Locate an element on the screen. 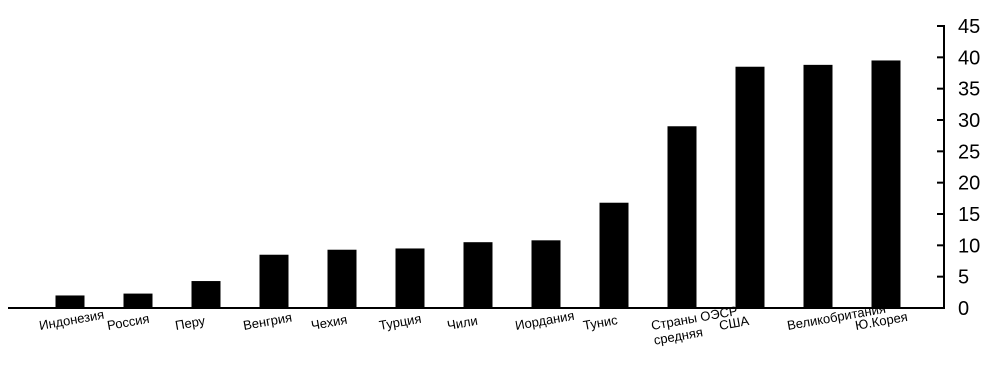 The height and width of the screenshot is (381, 997). y-tick-label: 35 is located at coordinates (969, 90).